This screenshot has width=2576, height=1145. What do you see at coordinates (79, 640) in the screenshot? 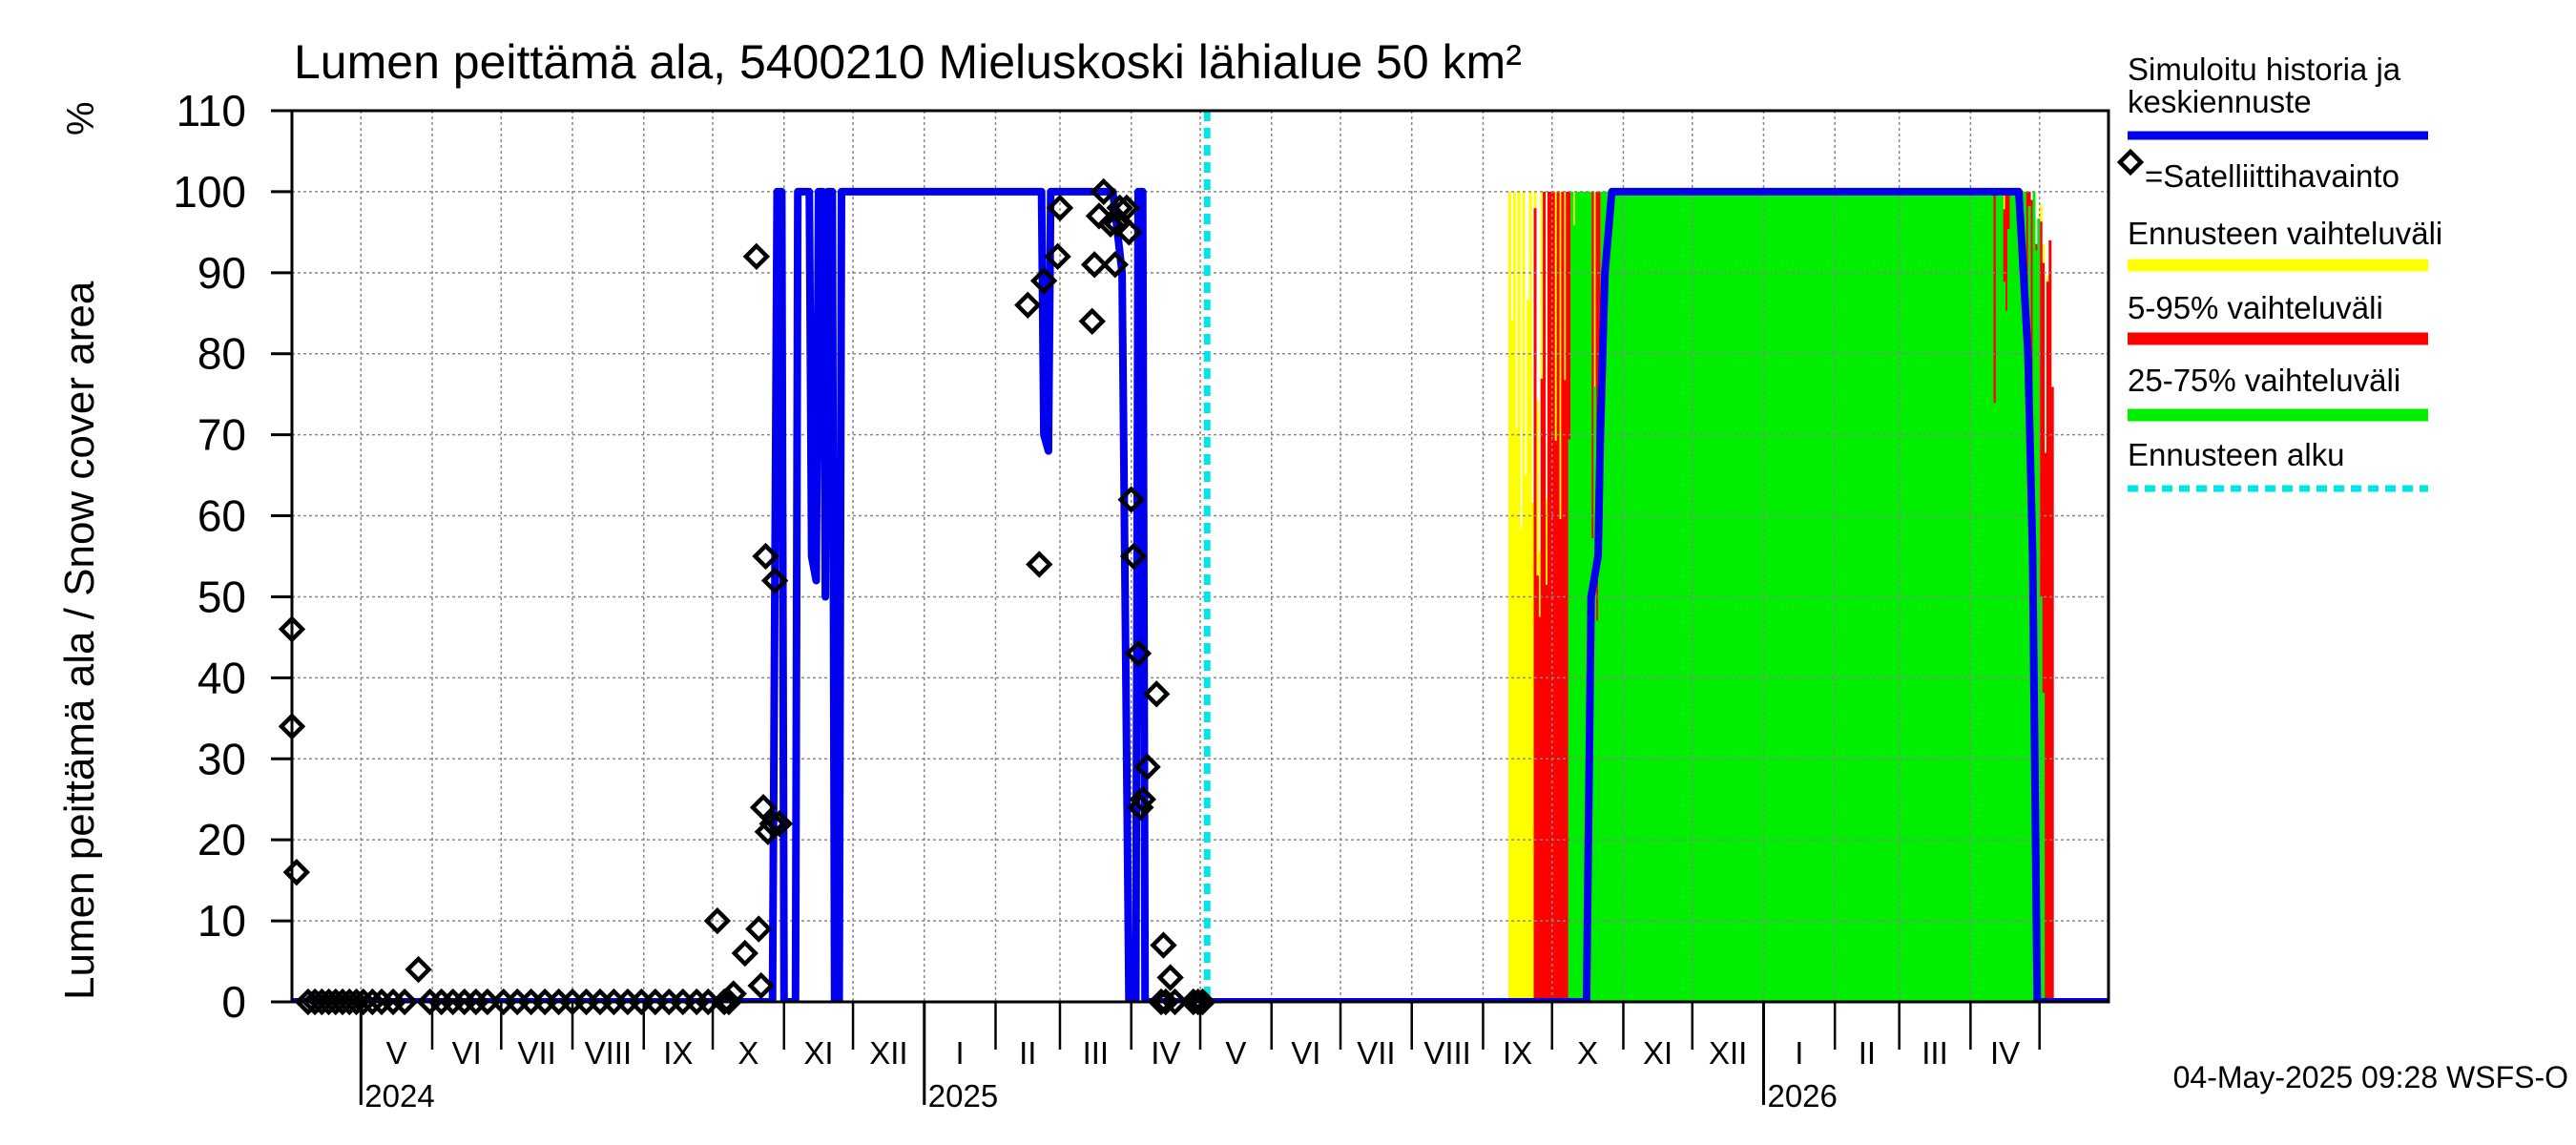
I see `y-axis-label: Lumen peittämä ala / Snow cover area` at bounding box center [79, 640].